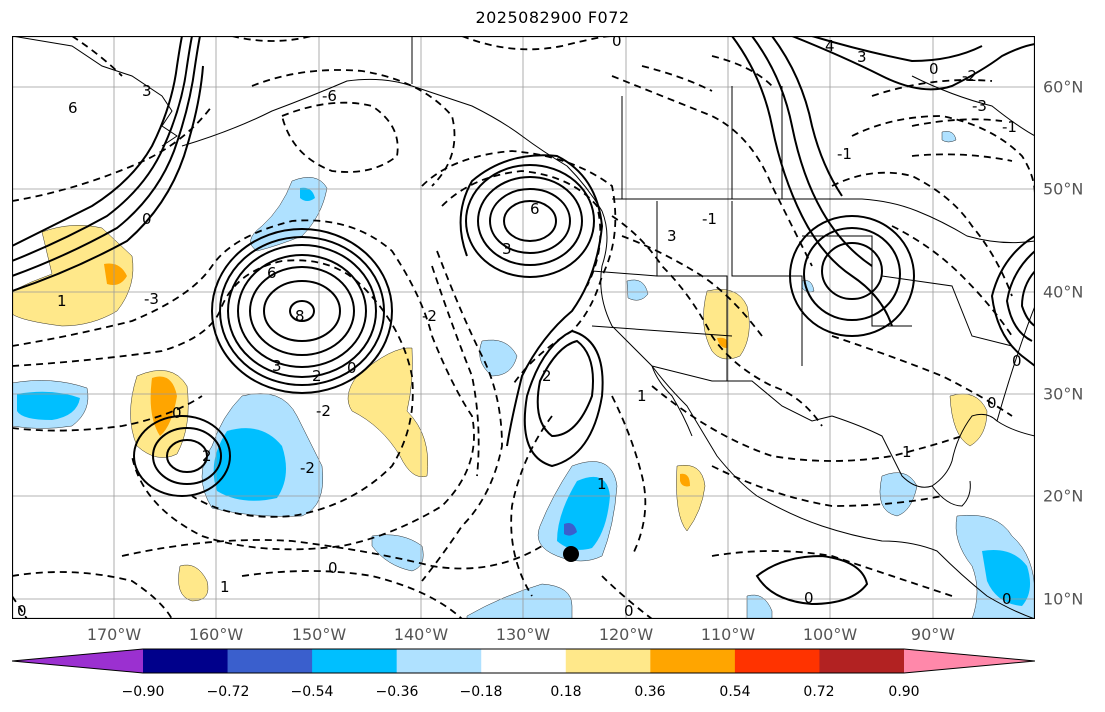 This screenshot has width=1105, height=712. I want to click on lat-label: 30°N, so click(1063, 394).